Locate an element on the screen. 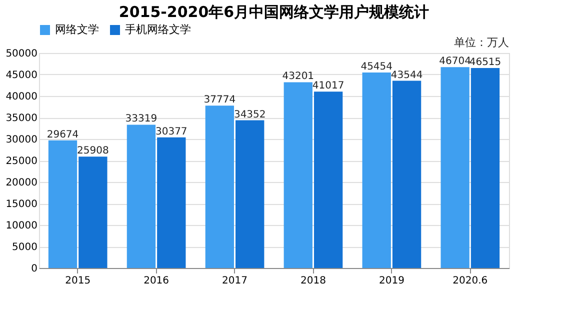  legend-label: 网络文学 is located at coordinates (77, 29).